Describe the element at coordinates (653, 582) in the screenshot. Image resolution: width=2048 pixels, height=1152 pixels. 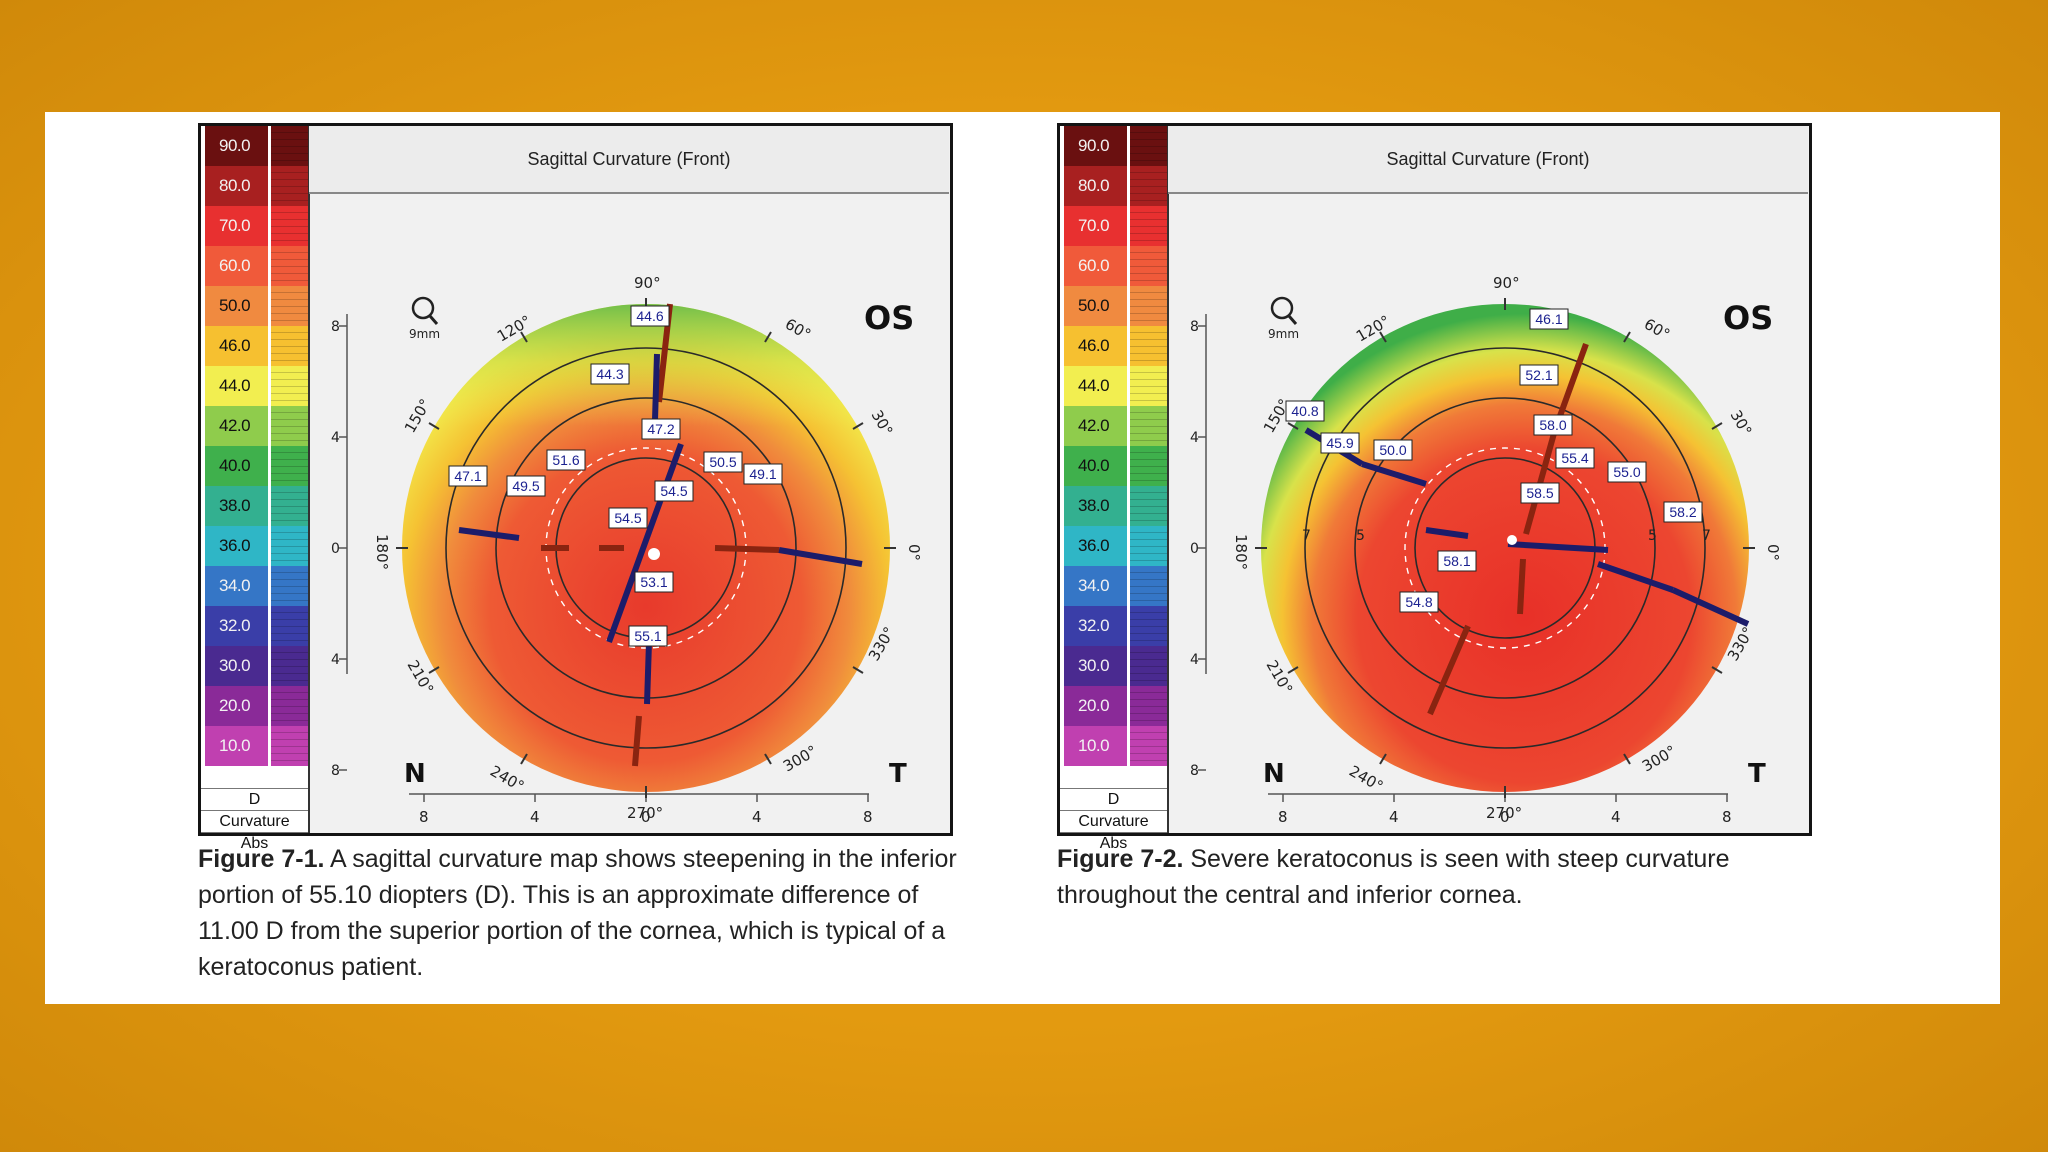
I see `value-text: 53.1` at that location.